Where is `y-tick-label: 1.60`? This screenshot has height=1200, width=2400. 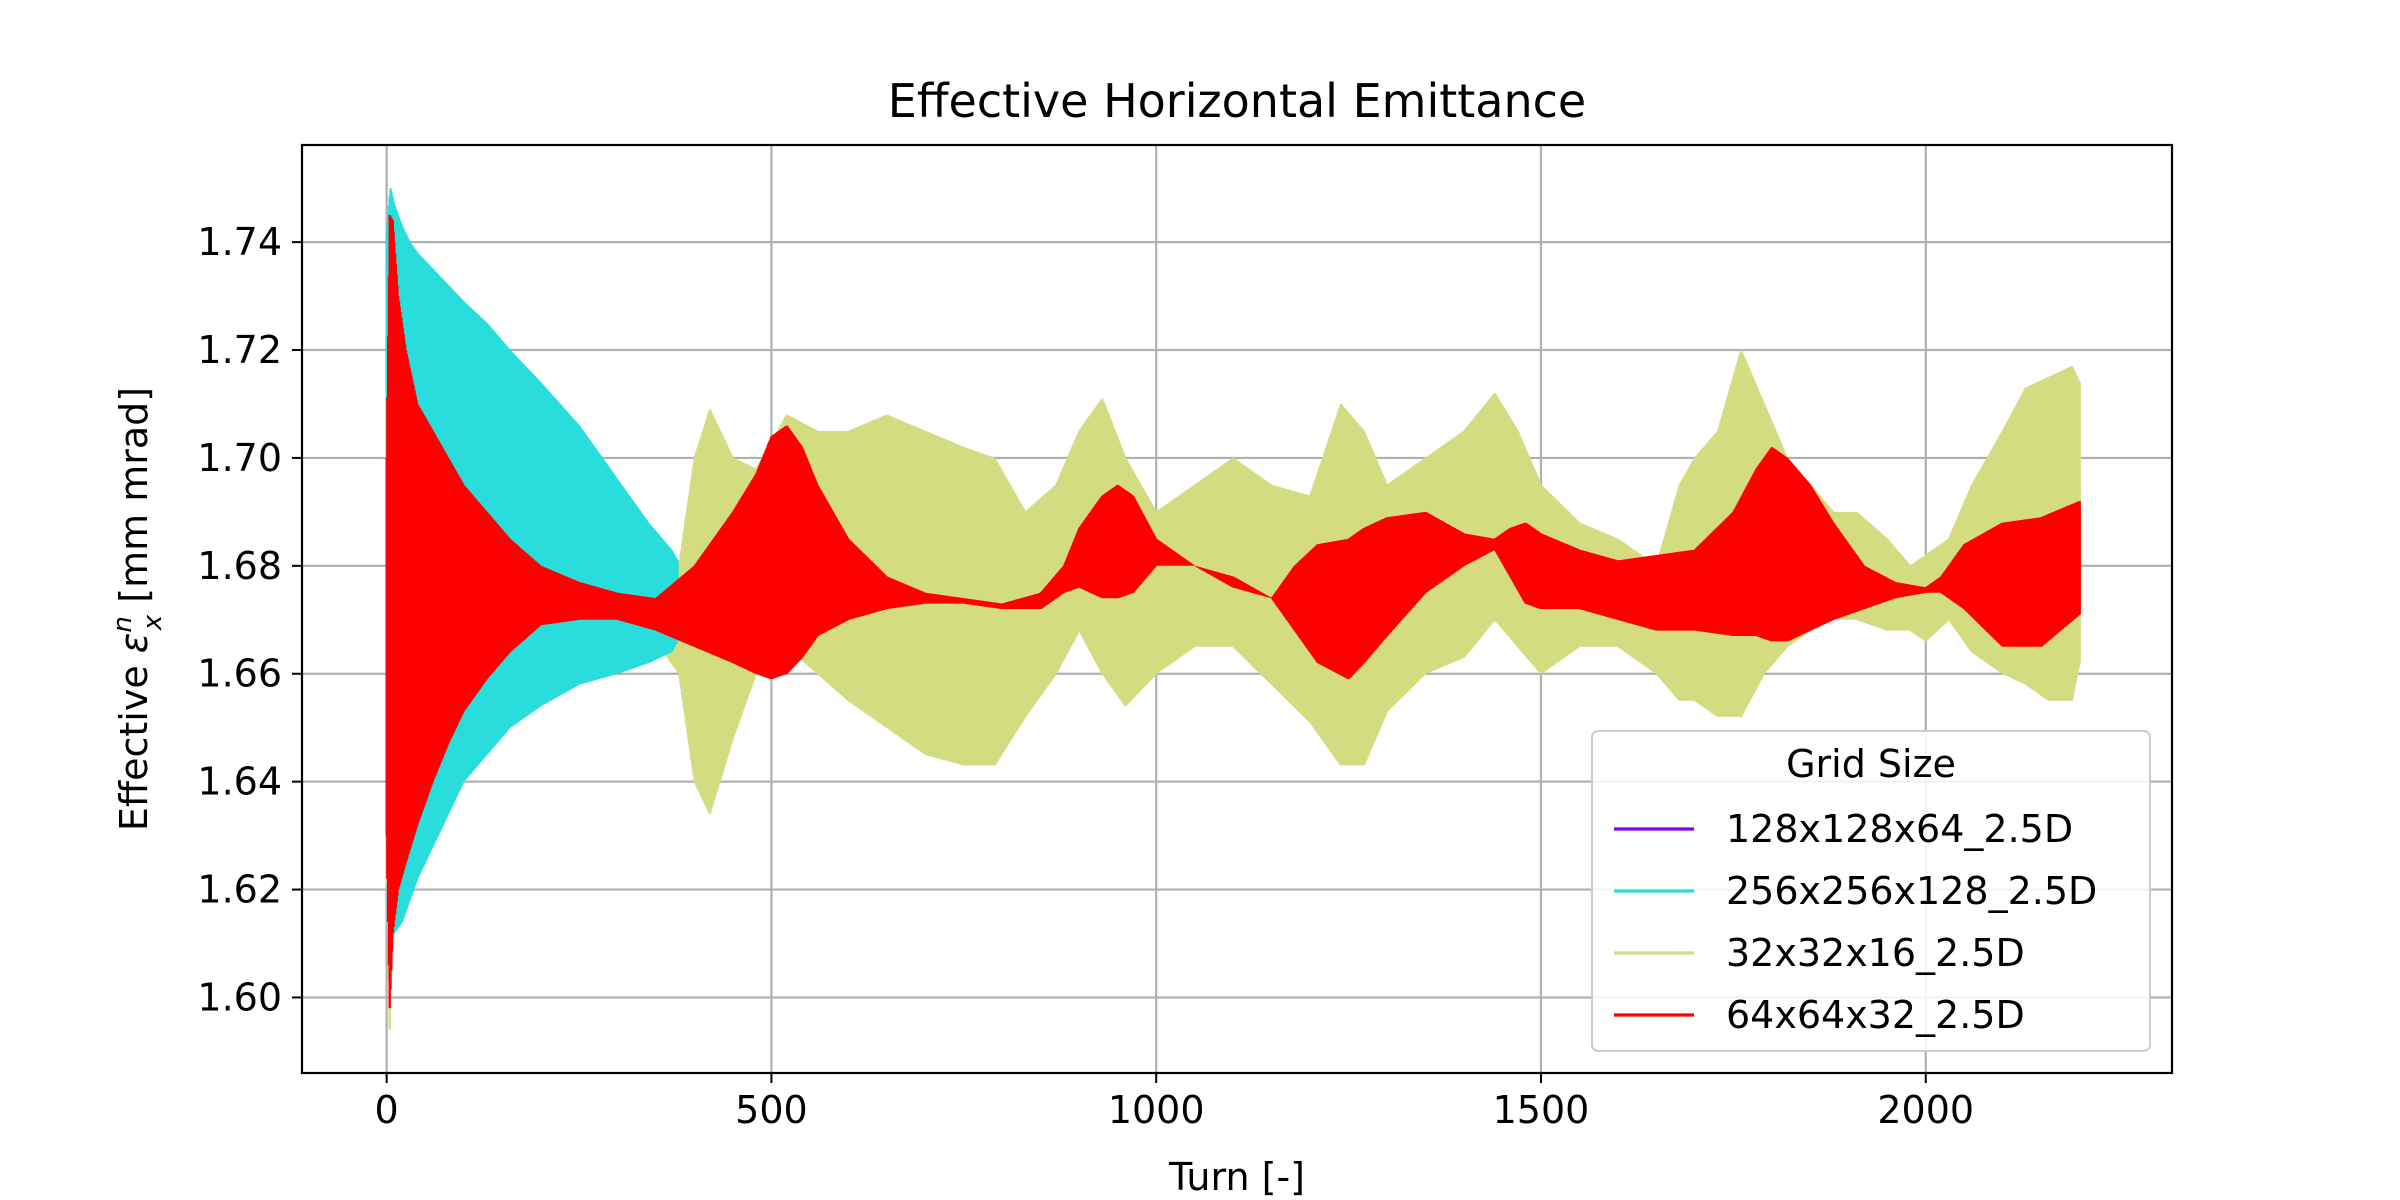
y-tick-label: 1.60 is located at coordinates (239, 997).